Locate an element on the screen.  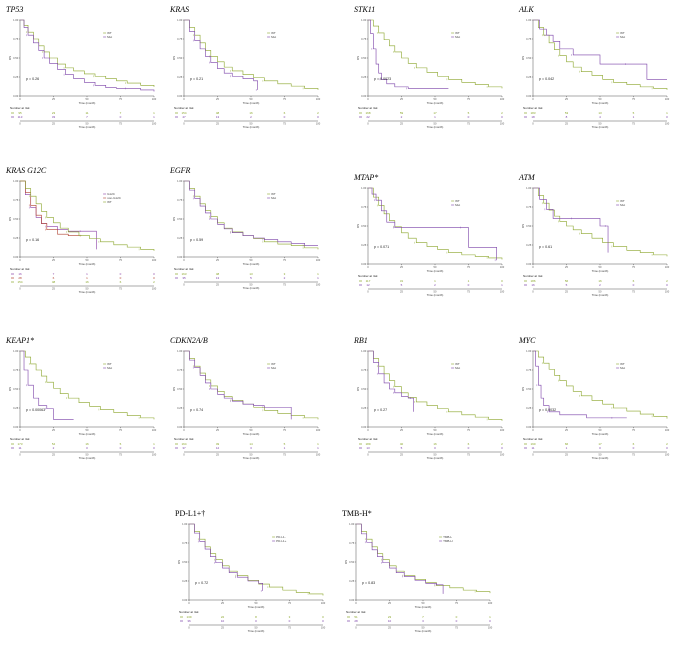
risk-count: 8 is located at coordinates (256, 617).